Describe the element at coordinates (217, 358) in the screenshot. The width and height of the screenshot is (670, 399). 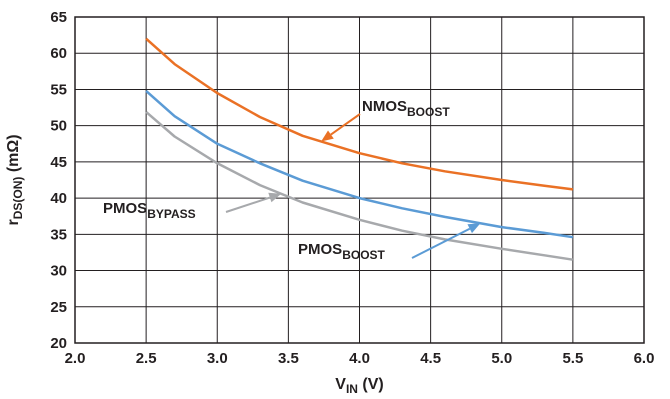
I see `x-tick-label: 3.0` at that location.